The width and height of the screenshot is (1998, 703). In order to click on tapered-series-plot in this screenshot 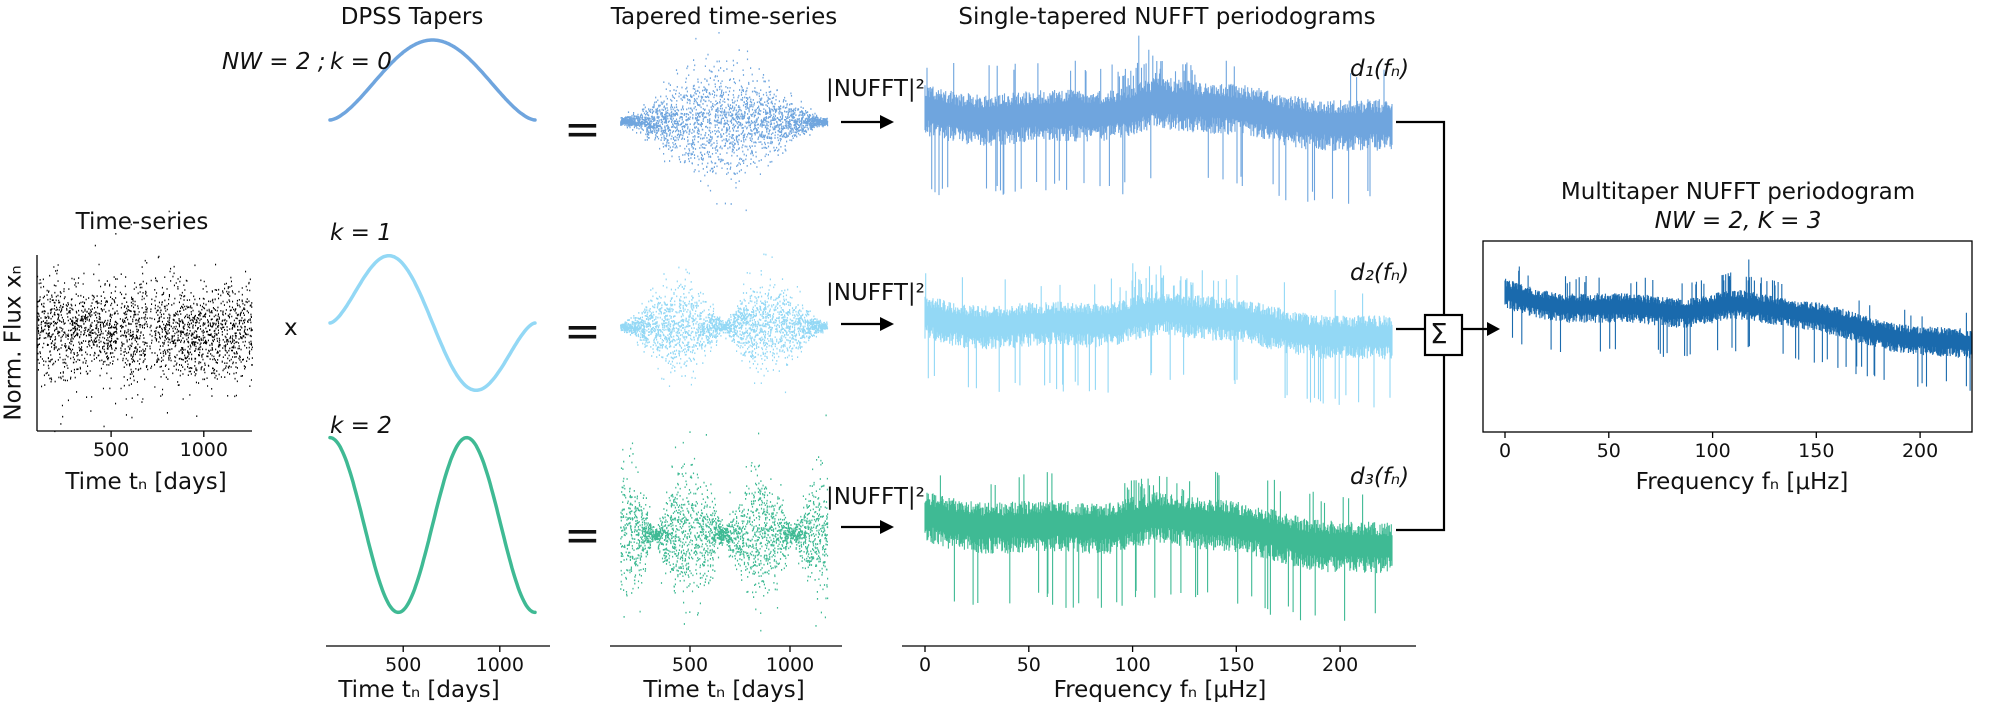, I will do `click(724, 331)`.